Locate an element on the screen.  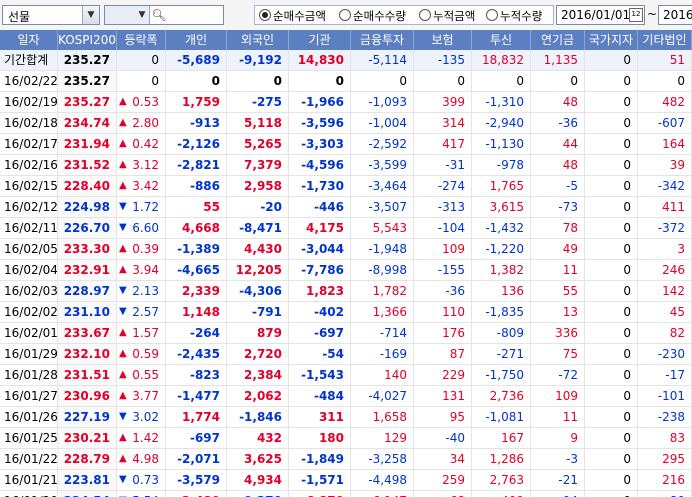
value-cell: -40 is located at coordinates (443, 438).